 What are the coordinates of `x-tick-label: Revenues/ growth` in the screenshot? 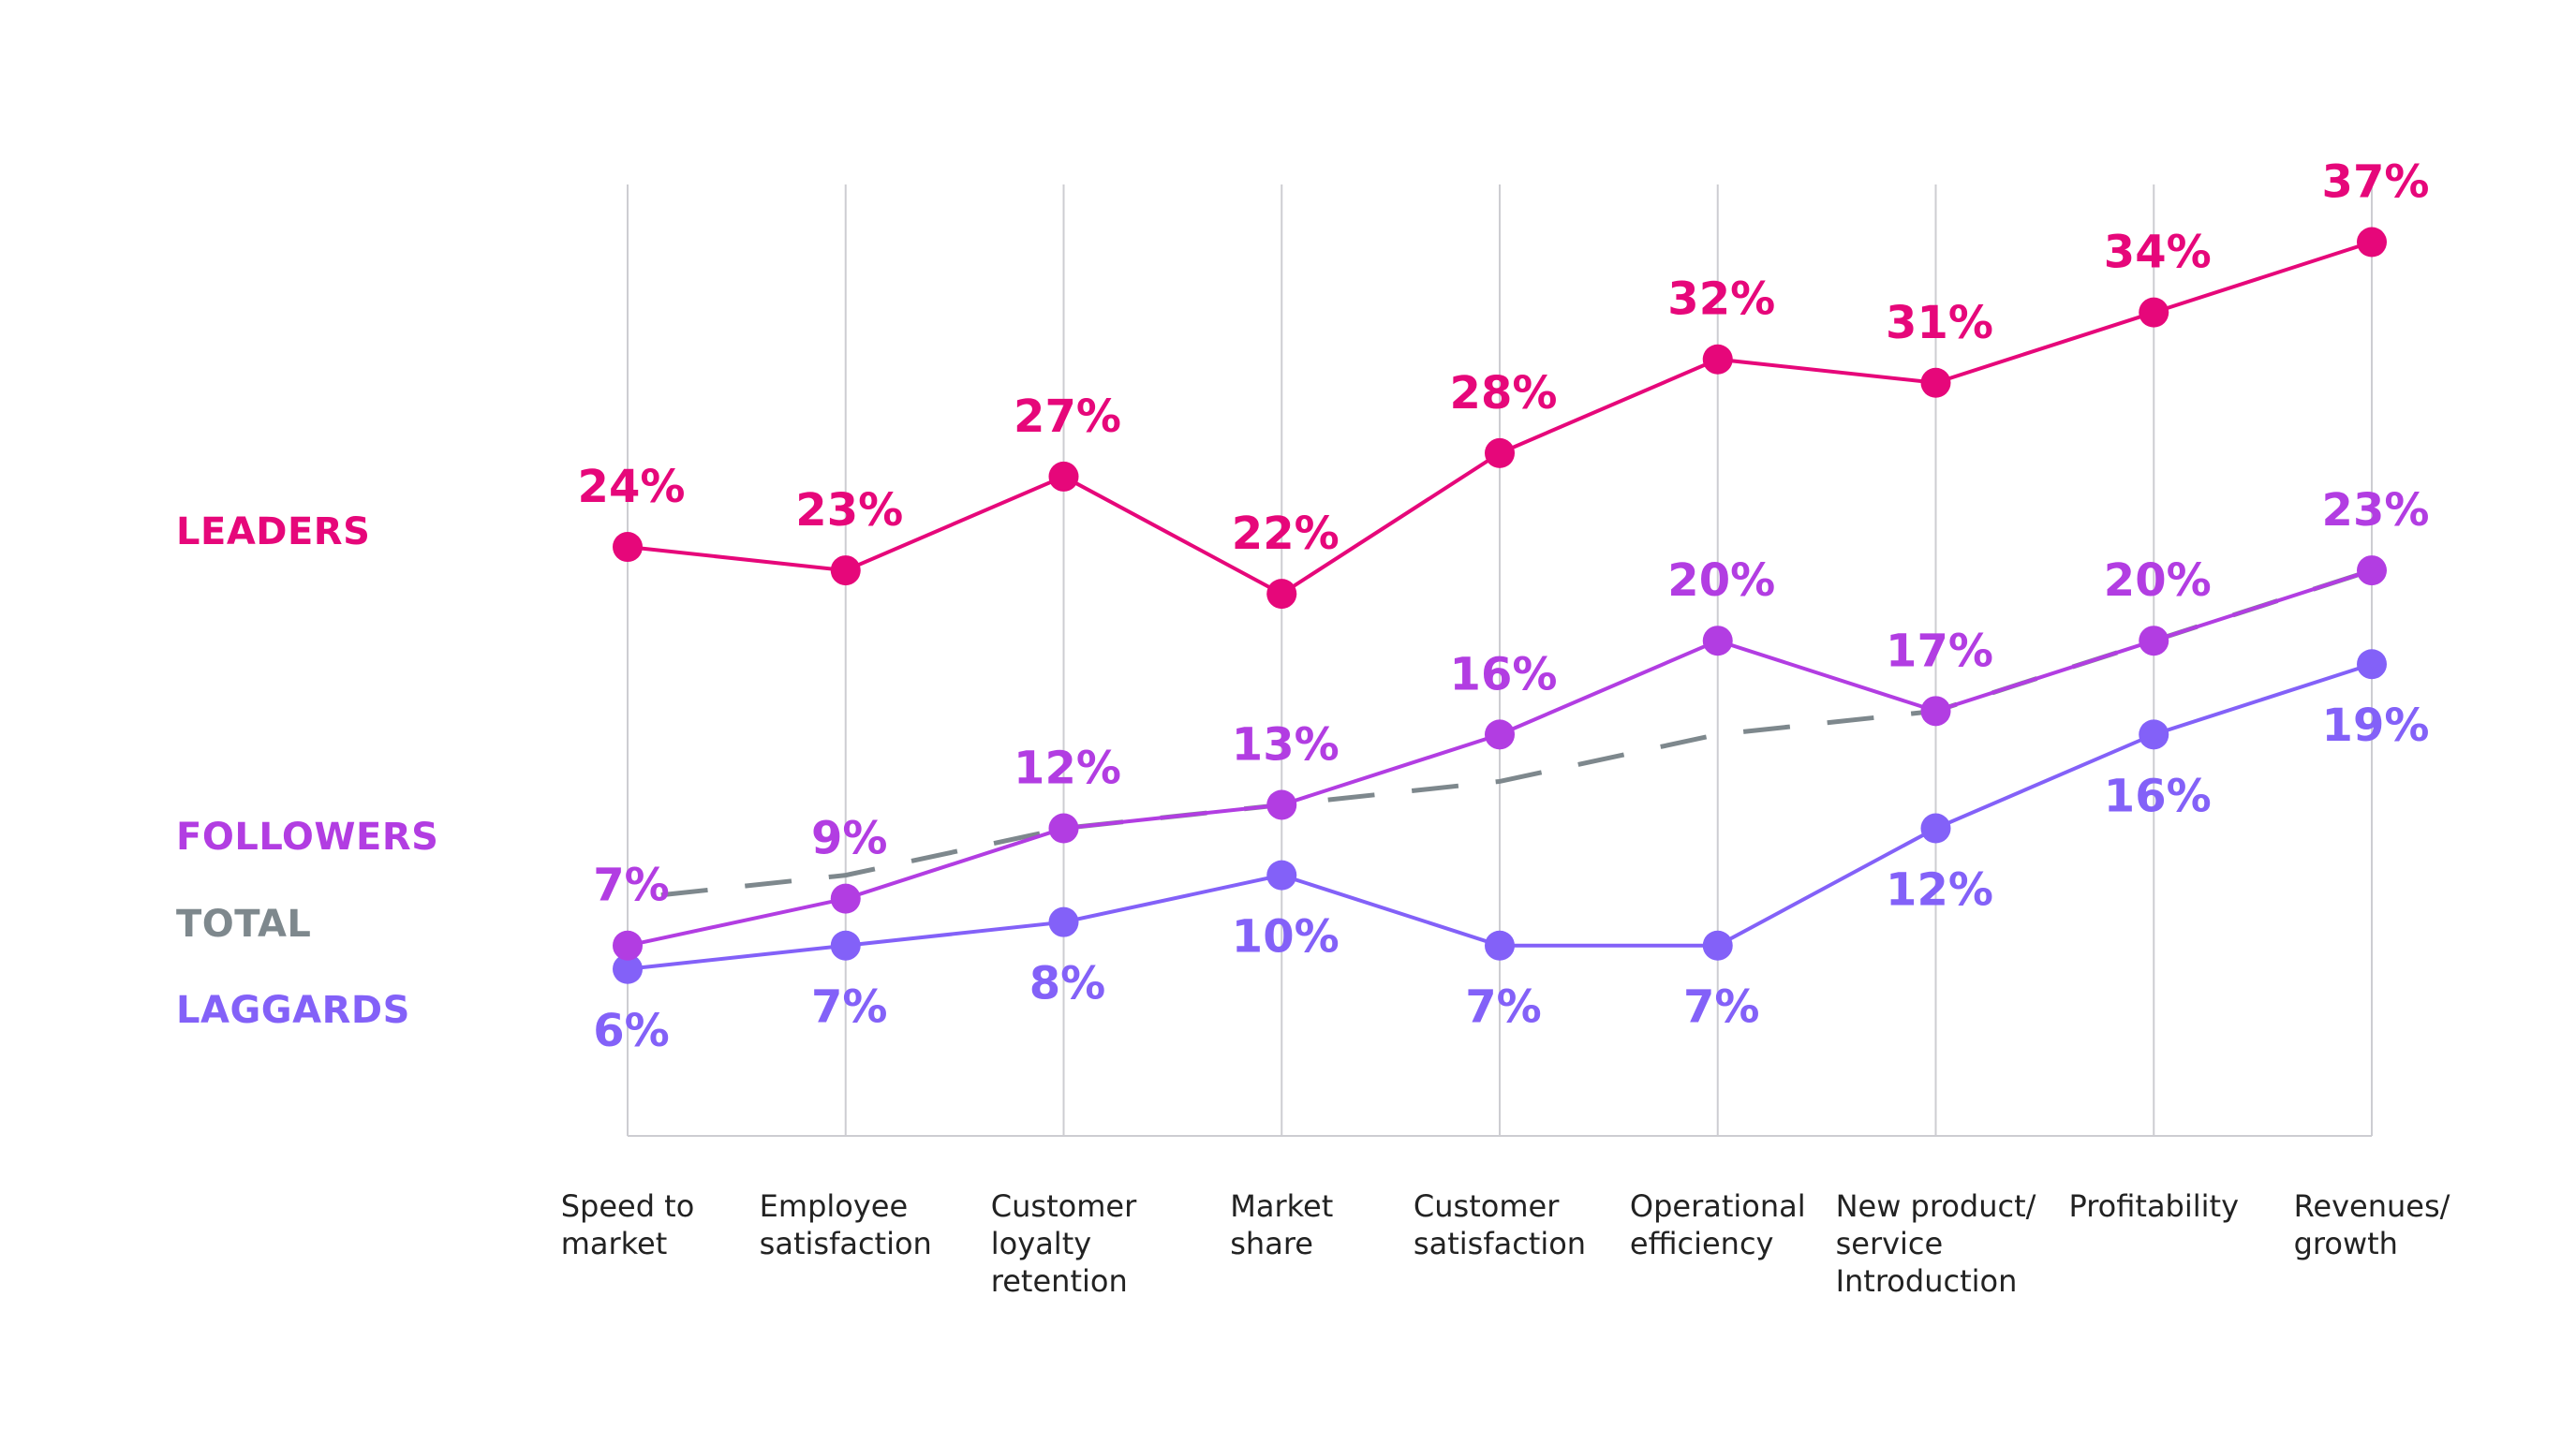 It's located at (2371, 1224).